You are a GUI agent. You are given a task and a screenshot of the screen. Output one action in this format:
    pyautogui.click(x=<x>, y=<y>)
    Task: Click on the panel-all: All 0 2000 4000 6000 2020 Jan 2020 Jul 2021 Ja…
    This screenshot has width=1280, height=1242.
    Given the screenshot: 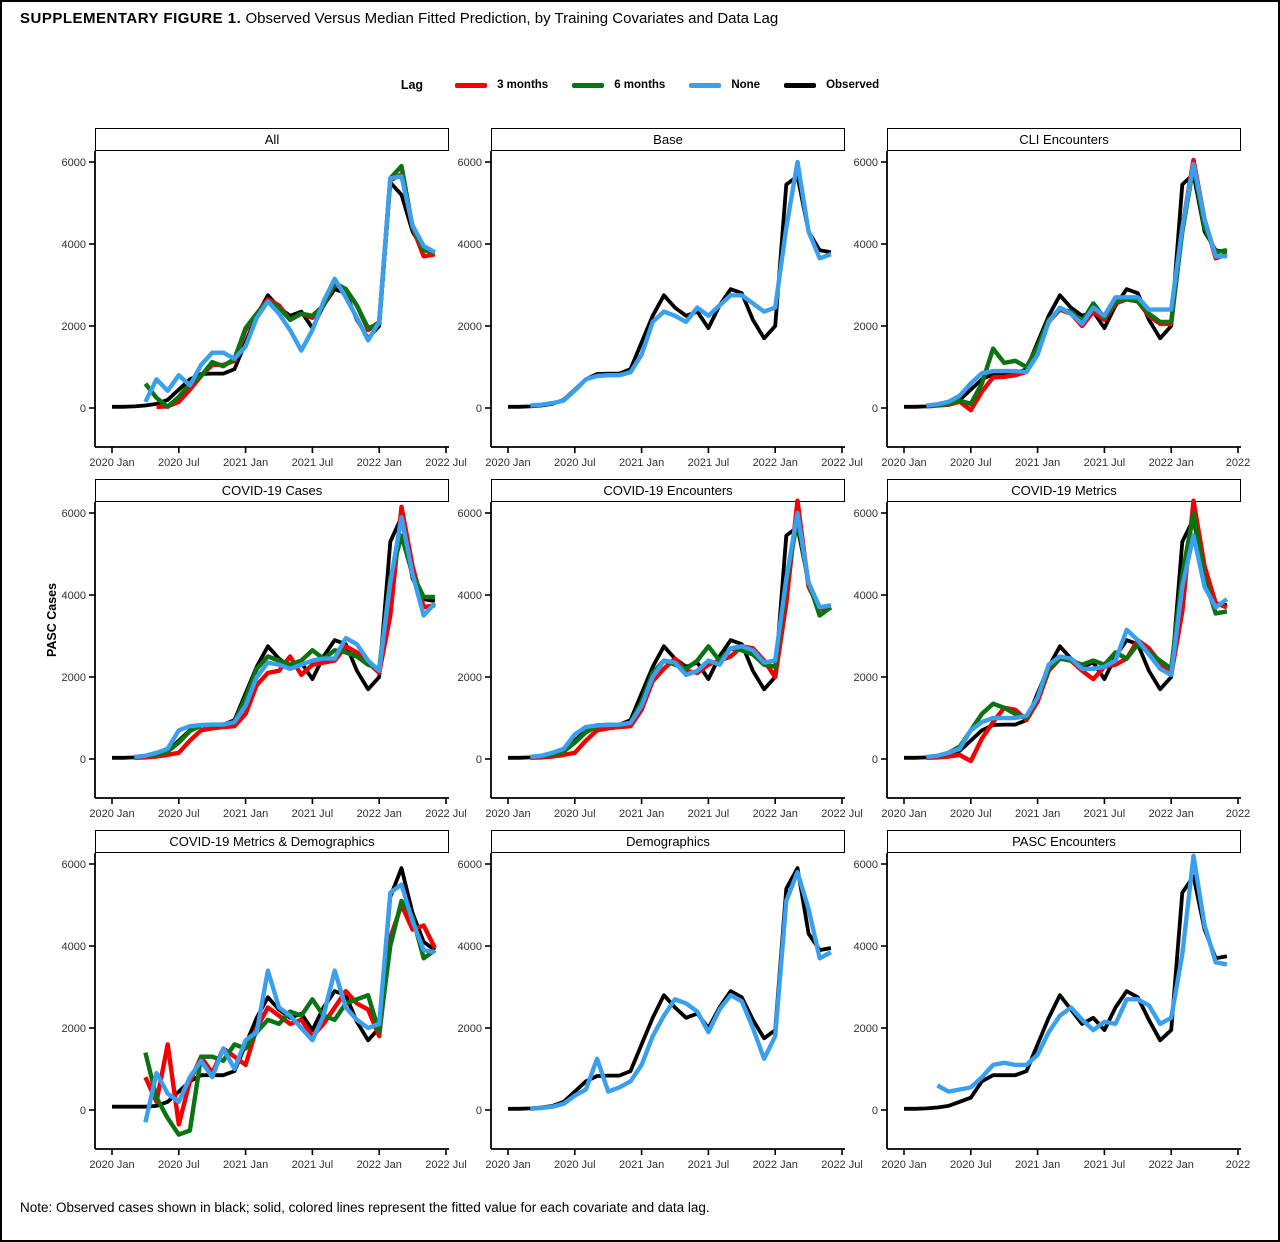 What is the action you would take?
    pyautogui.click(x=260, y=300)
    